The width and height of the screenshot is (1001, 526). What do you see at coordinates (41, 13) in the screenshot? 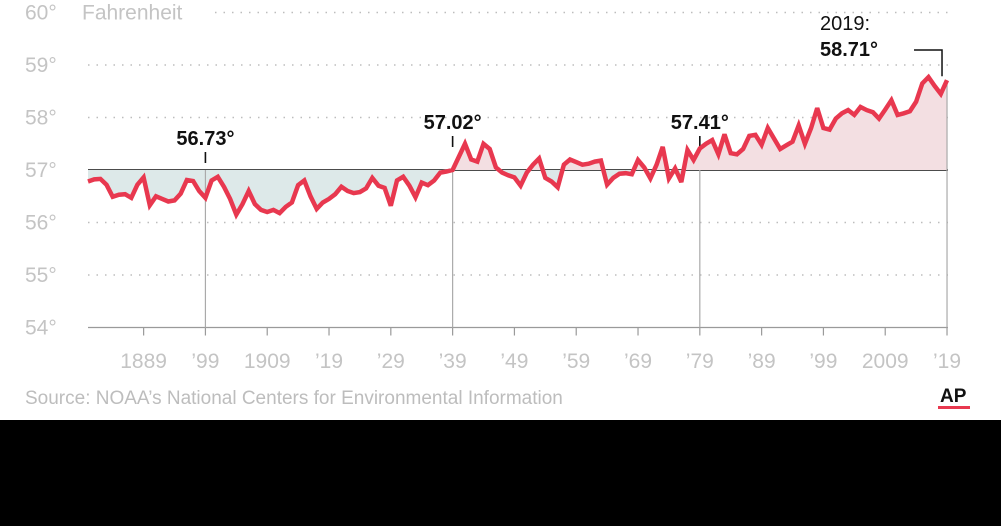
I see `y-tick-label: 60°` at bounding box center [41, 13].